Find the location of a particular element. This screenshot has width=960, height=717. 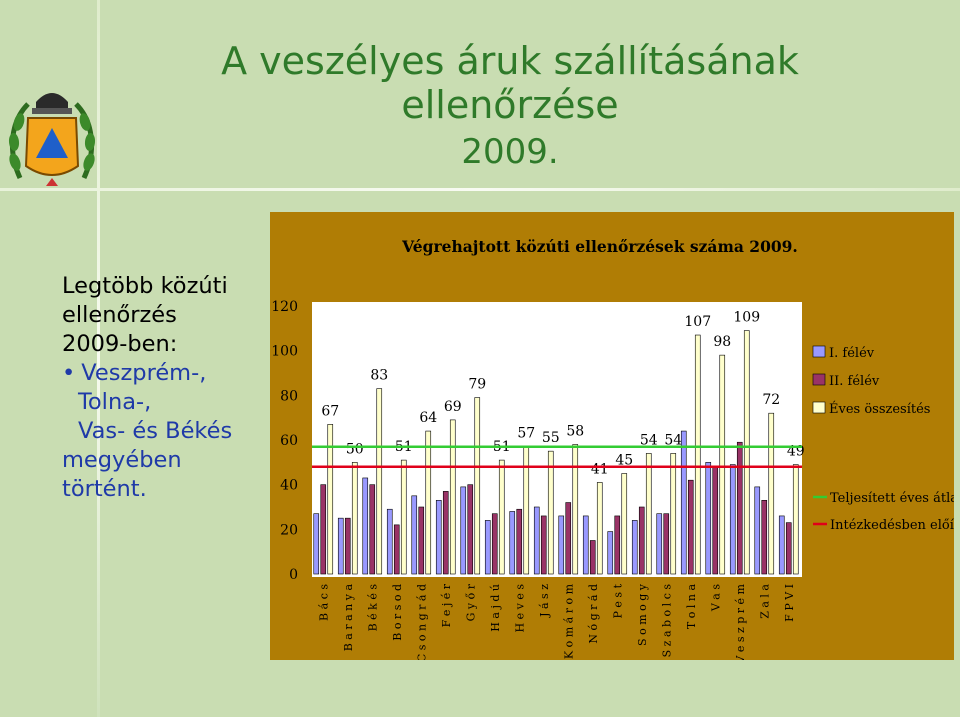

y-tick-label: 100 is located at coordinates (284, 352).